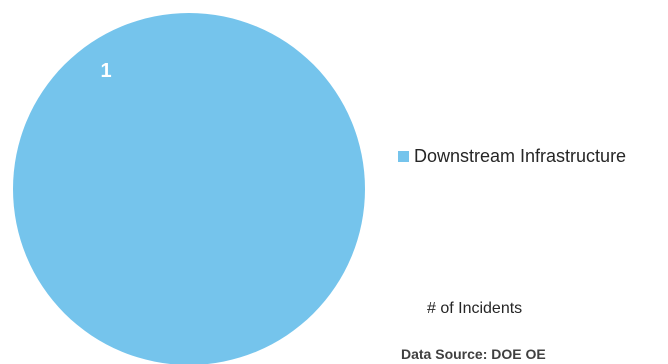 Image resolution: width=668 pixels, height=364 pixels. I want to click on measure-label: # of Incidents, so click(475, 308).